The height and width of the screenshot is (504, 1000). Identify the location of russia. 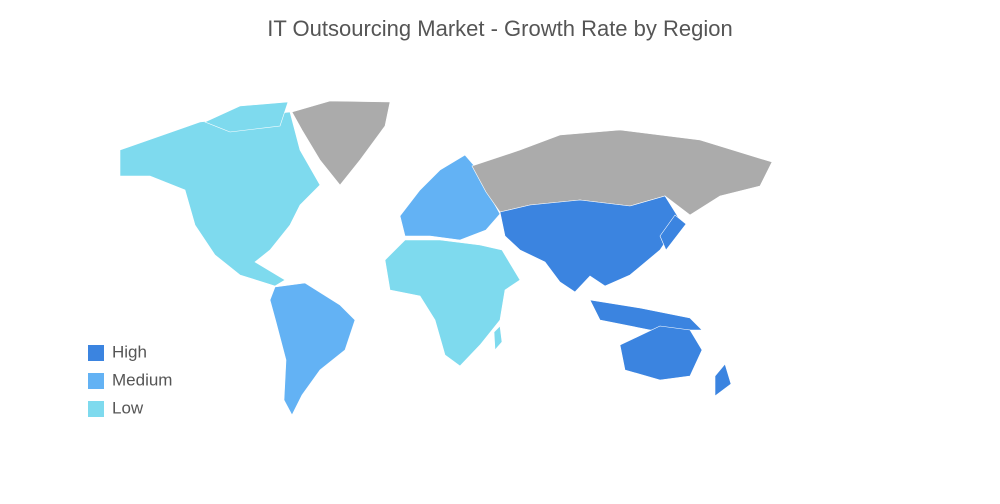
(622, 172).